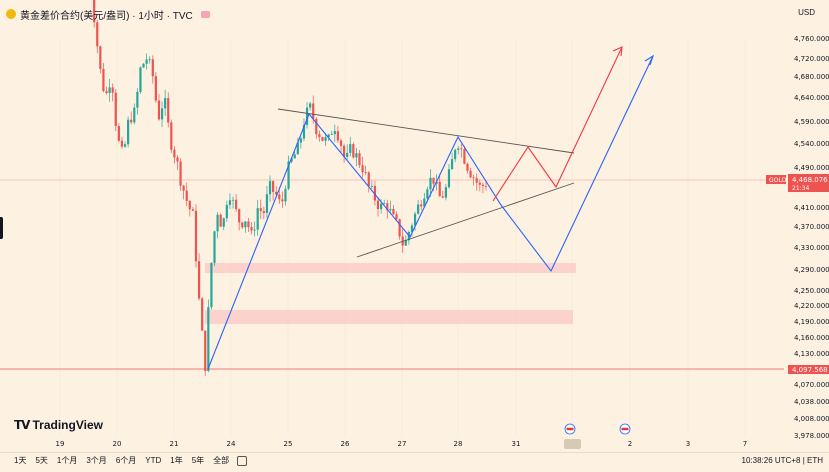 This screenshot has width=829, height=472. Describe the element at coordinates (221, 460) in the screenshot. I see `range-all: 全部` at that location.